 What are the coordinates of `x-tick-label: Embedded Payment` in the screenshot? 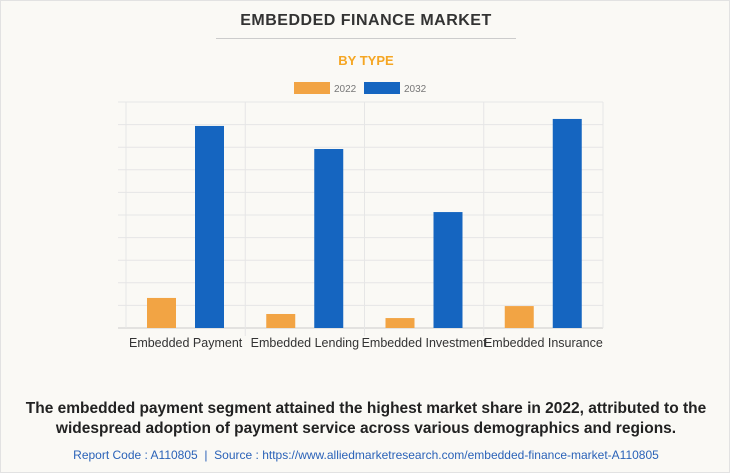 It's located at (186, 343).